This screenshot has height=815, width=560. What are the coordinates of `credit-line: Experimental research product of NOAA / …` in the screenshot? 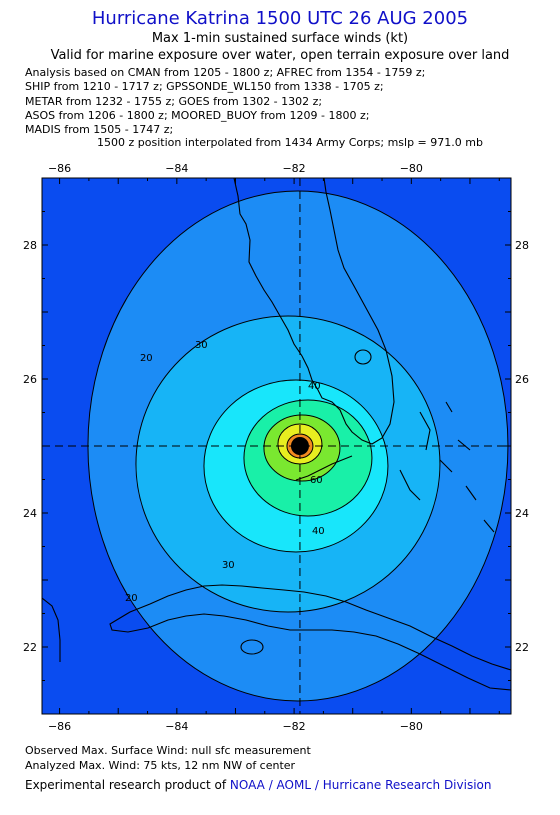 It's located at (258, 785).